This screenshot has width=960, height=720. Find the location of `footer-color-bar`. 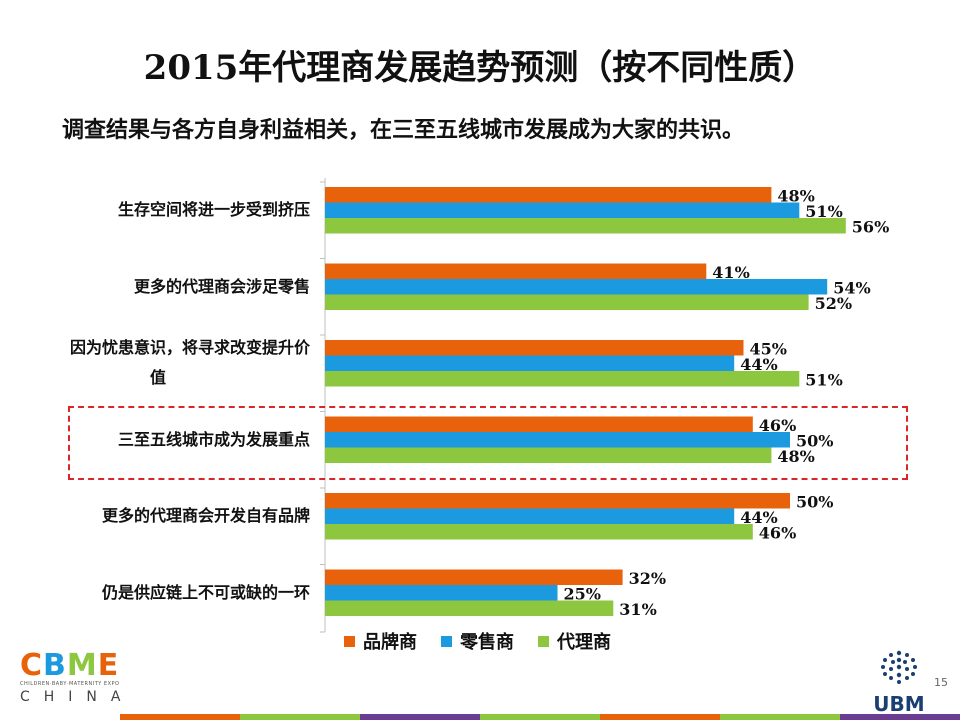

footer-color-bar is located at coordinates (540, 717).